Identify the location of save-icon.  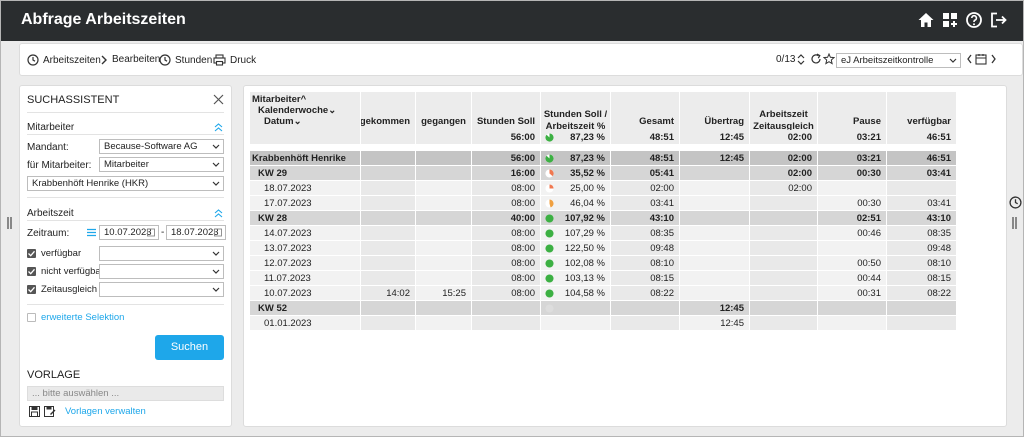
(34, 413).